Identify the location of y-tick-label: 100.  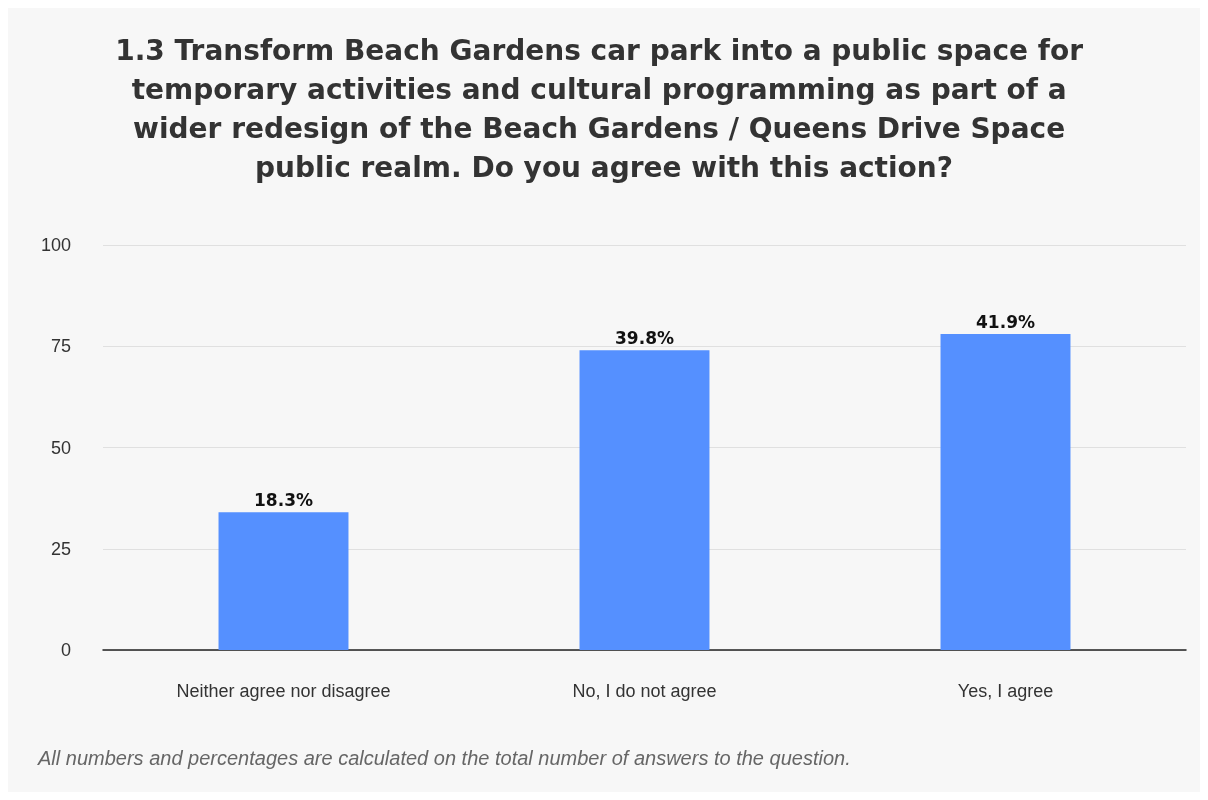
(55, 245).